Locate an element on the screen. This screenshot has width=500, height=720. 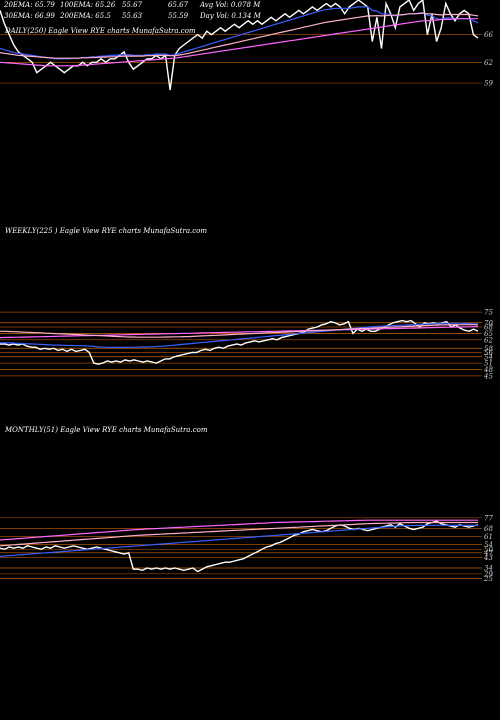
header-stat: 200EMA: 65.5 is located at coordinates (85, 16).